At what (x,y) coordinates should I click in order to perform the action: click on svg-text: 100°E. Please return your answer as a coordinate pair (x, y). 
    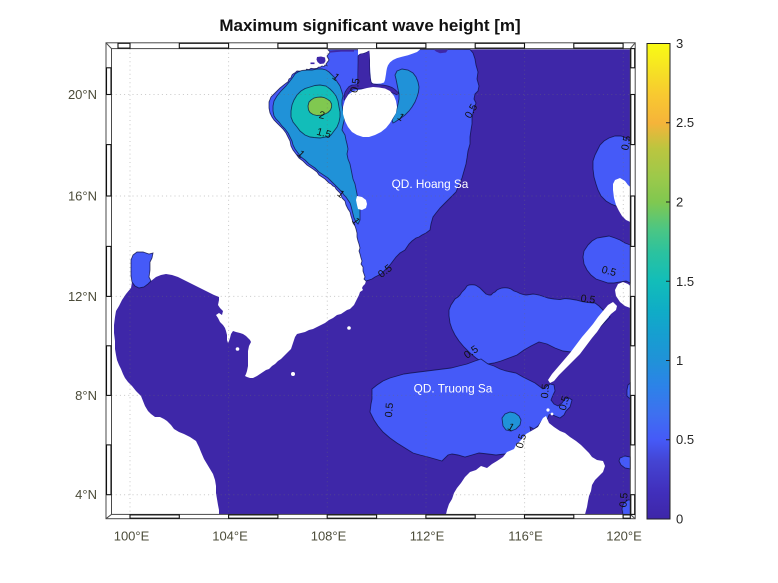
    Looking at the image, I should click on (132, 536).